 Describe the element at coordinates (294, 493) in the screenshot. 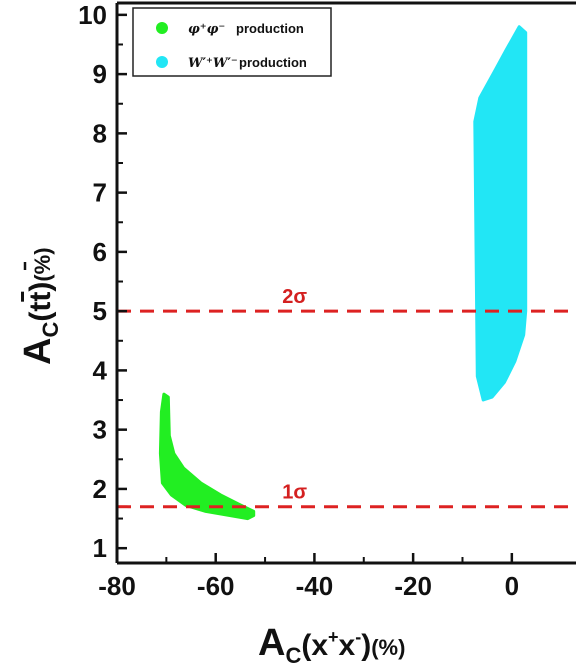

I see `reference-line-label-2: 1σ` at that location.